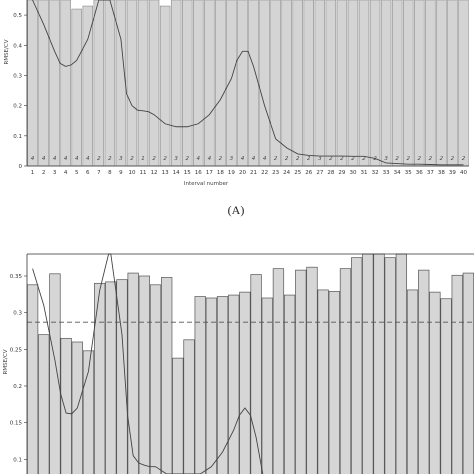 The height and width of the screenshot is (474, 474). What do you see at coordinates (21, 167) in the screenshot?
I see `y-tick-label: 0` at bounding box center [21, 167].